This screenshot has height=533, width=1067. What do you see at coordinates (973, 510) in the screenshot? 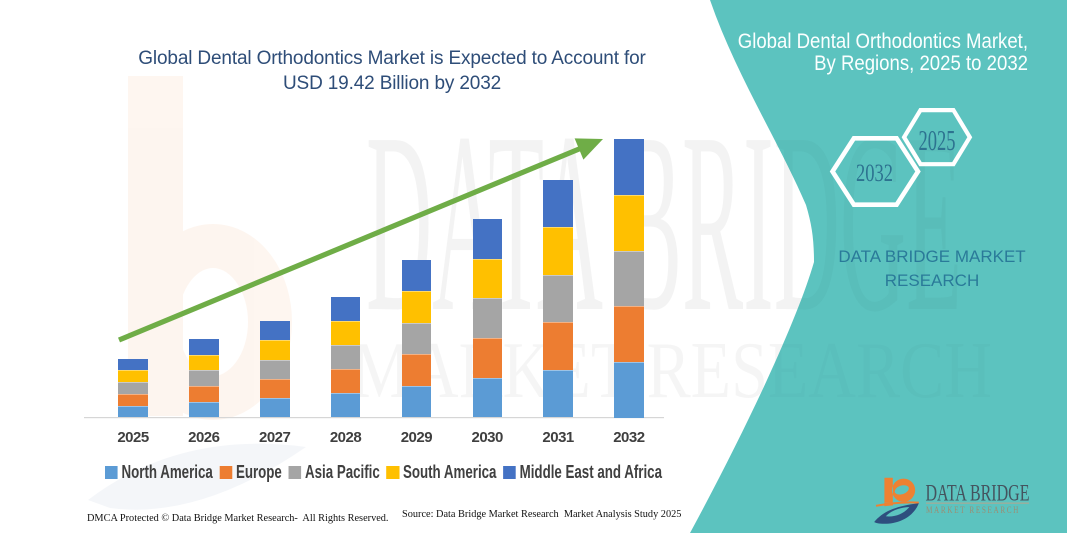
I see `svg-text: MARKET RESEARCH` at bounding box center [973, 510].